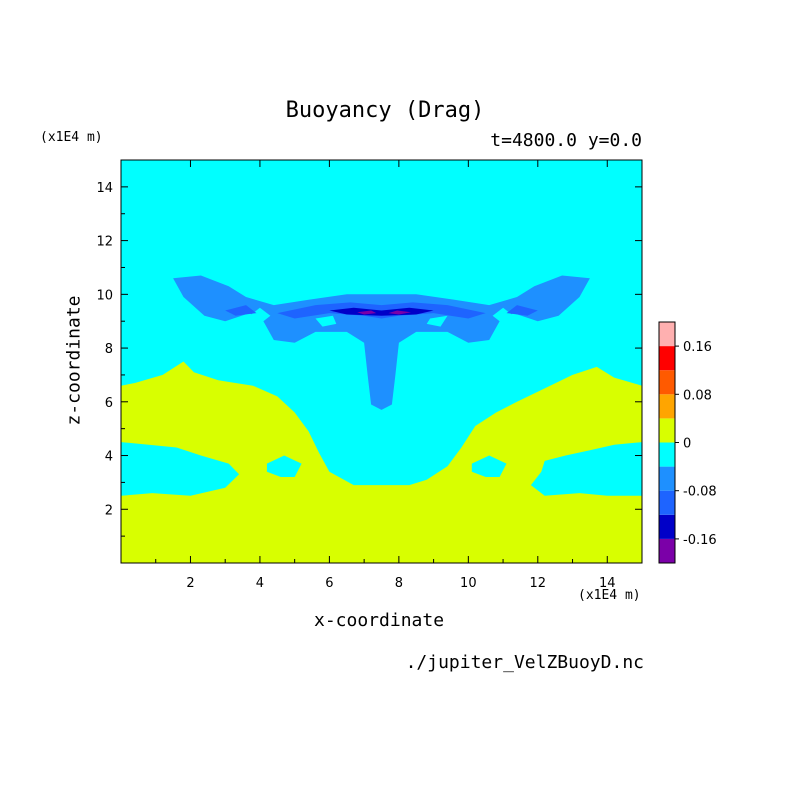 This screenshot has width=804, height=804. What do you see at coordinates (104, 242) in the screenshot?
I see `y-tick-label: 12` at bounding box center [104, 242].